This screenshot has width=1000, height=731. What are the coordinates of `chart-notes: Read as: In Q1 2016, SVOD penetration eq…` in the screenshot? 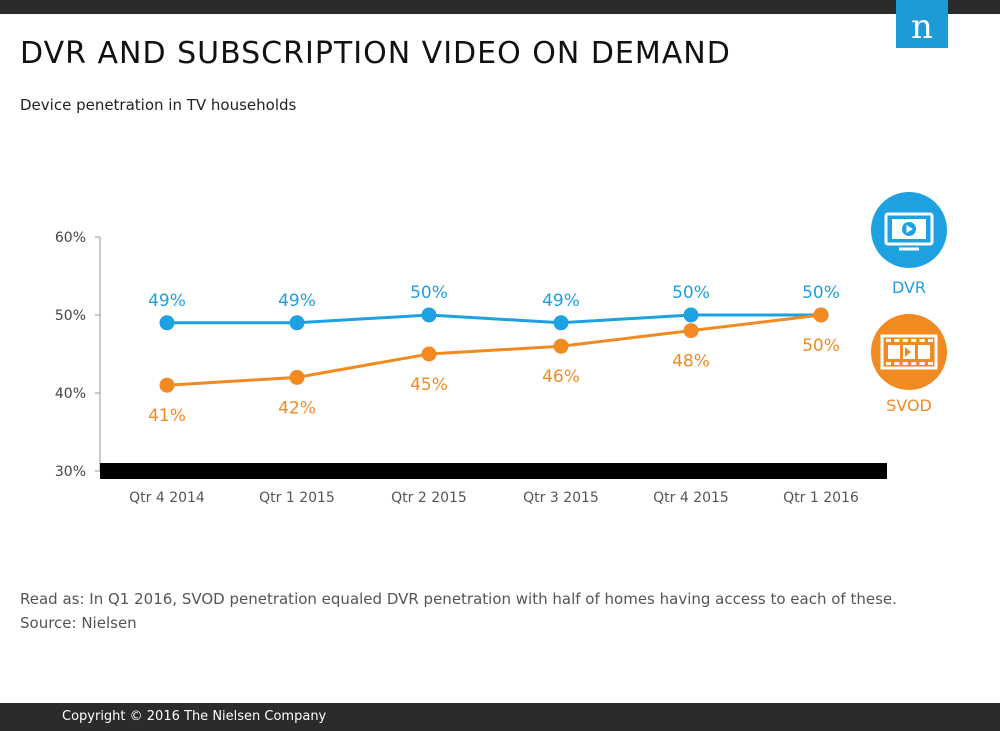 It's located at (458, 611).